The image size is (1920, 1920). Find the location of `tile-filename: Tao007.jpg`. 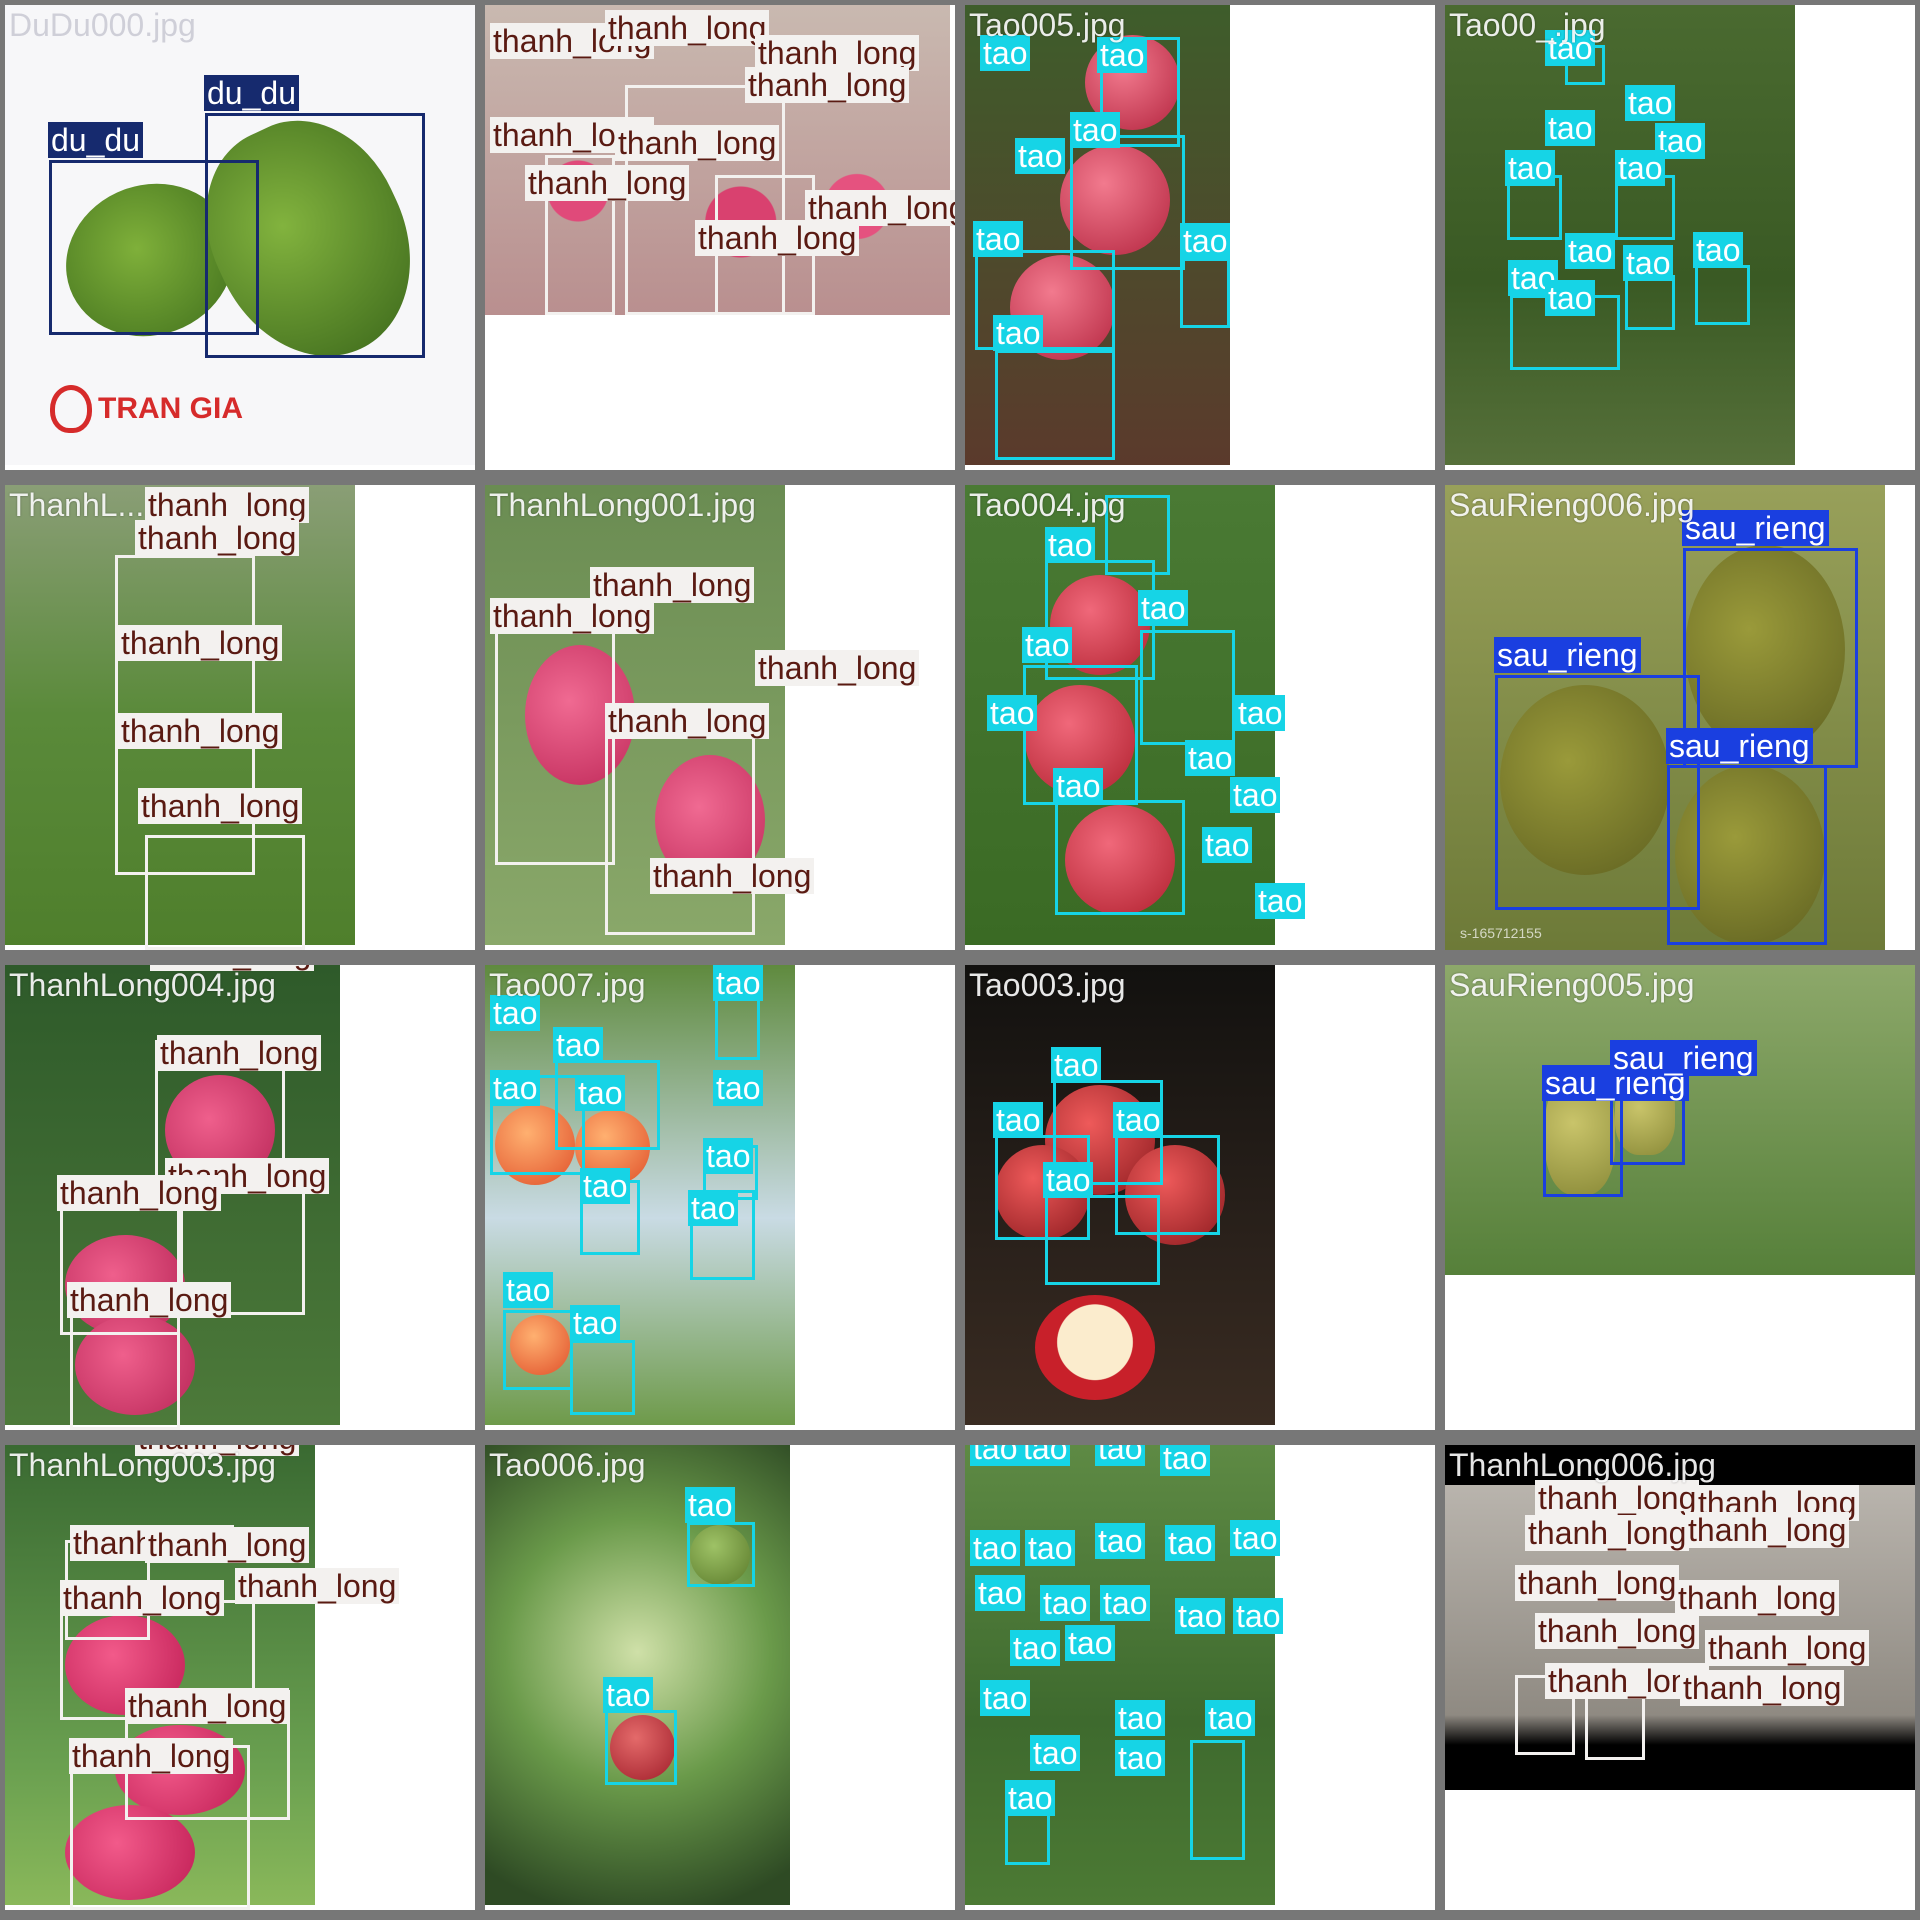

tile-filename: Tao007.jpg is located at coordinates (567, 985).